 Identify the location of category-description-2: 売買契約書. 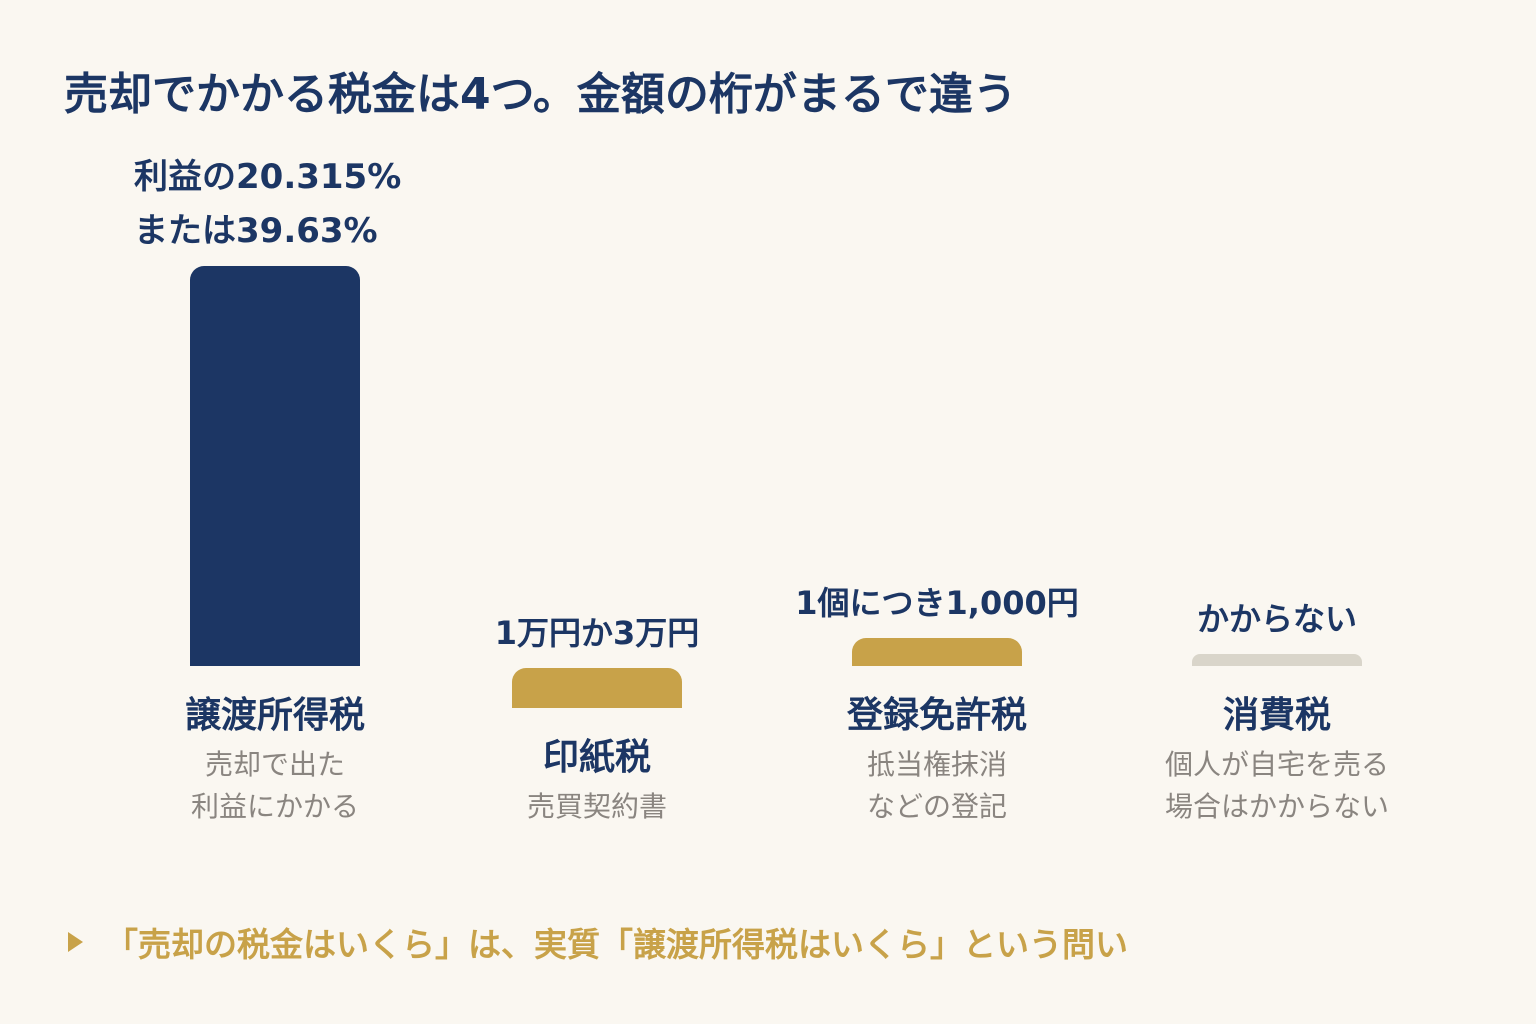
(597, 807).